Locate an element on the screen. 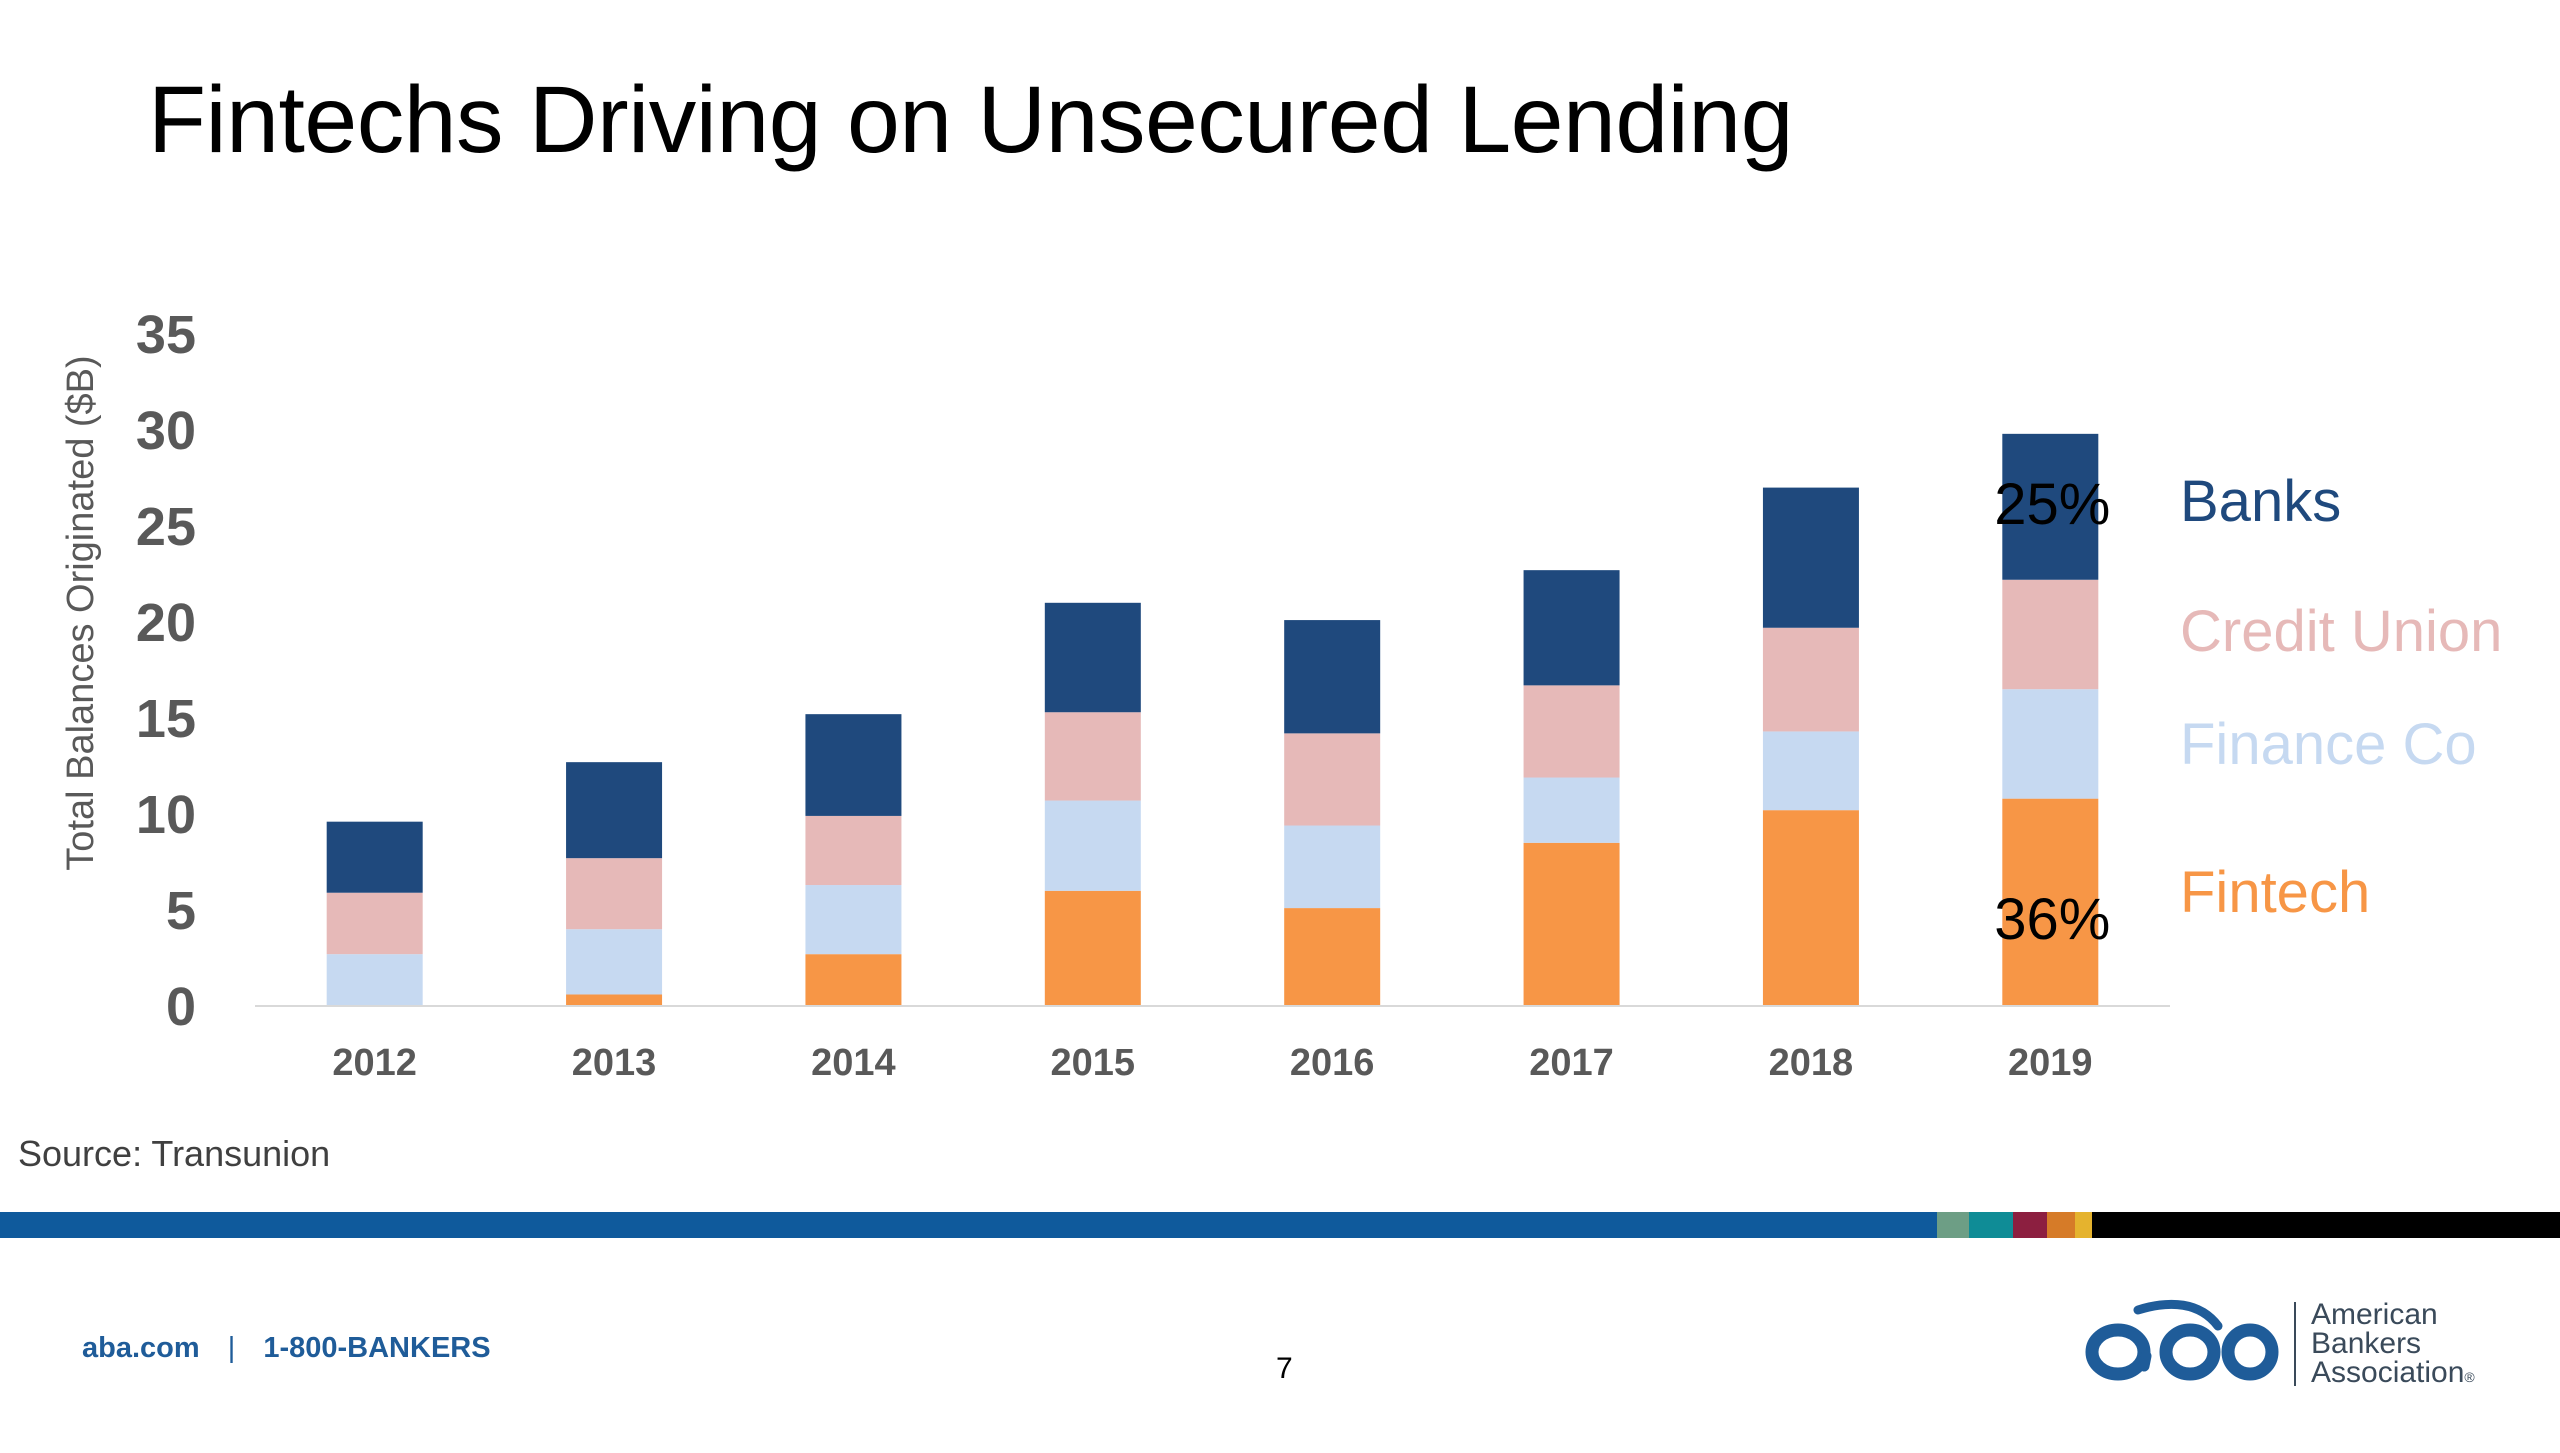  website-link: aba.com is located at coordinates (141, 1348).